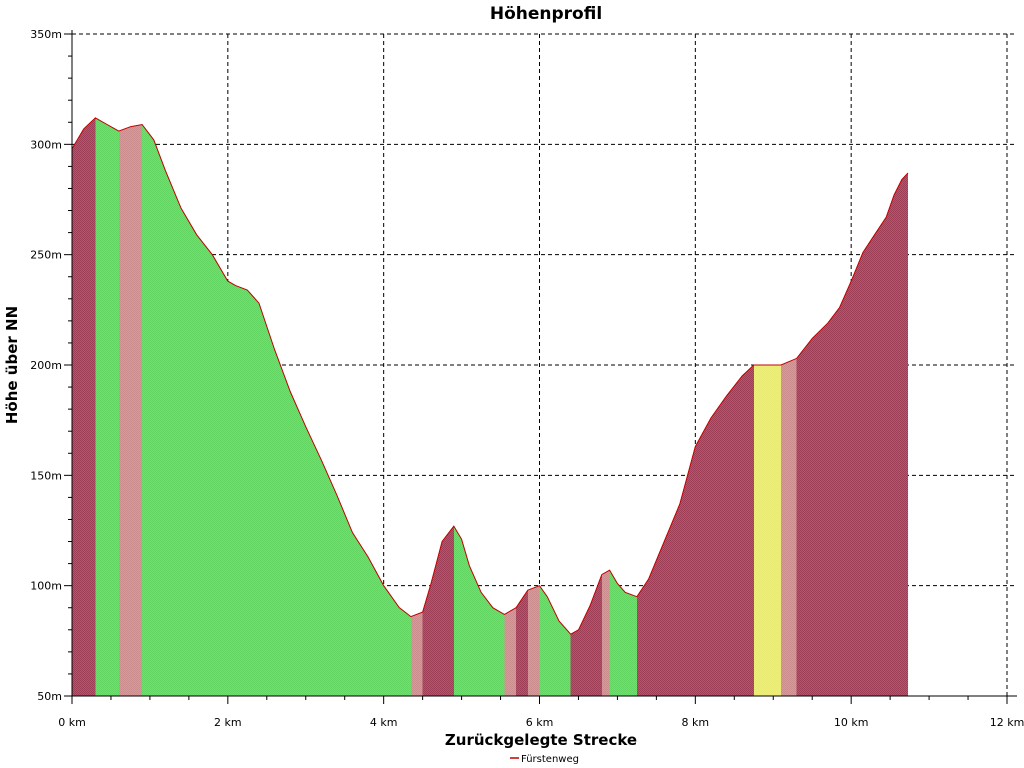  I want to click on y-tick-label: 50m, so click(49, 696).